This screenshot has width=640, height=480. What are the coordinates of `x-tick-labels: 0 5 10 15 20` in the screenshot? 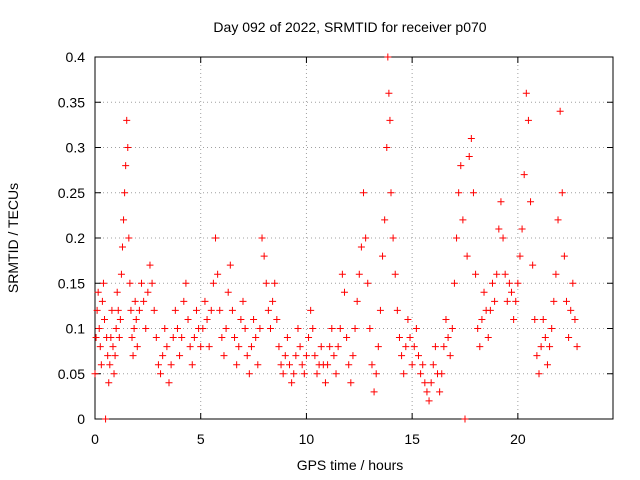 It's located at (308, 439).